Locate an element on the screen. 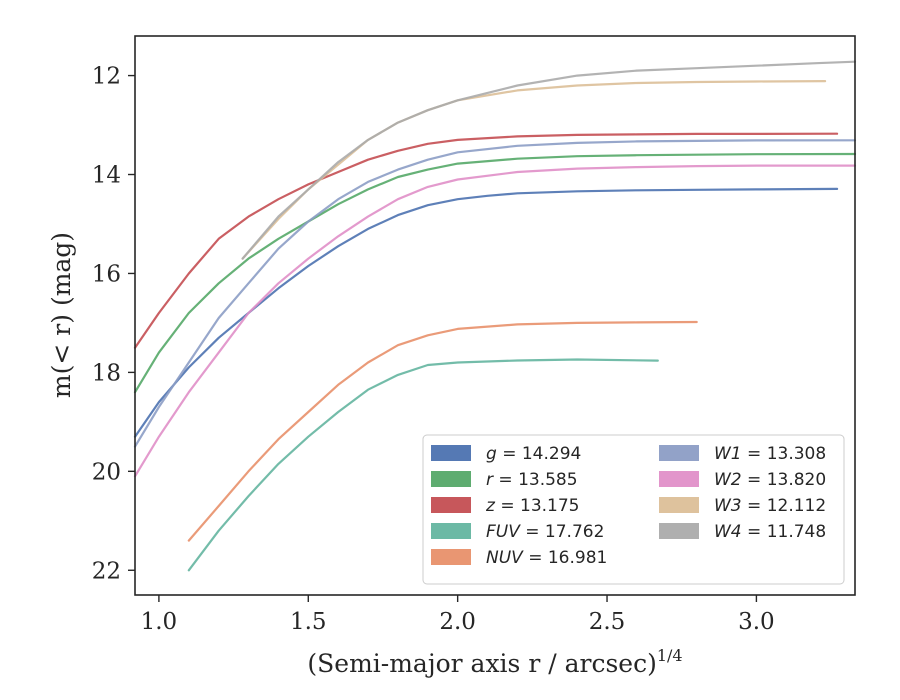  legend-swatch-z is located at coordinates (451, 505).